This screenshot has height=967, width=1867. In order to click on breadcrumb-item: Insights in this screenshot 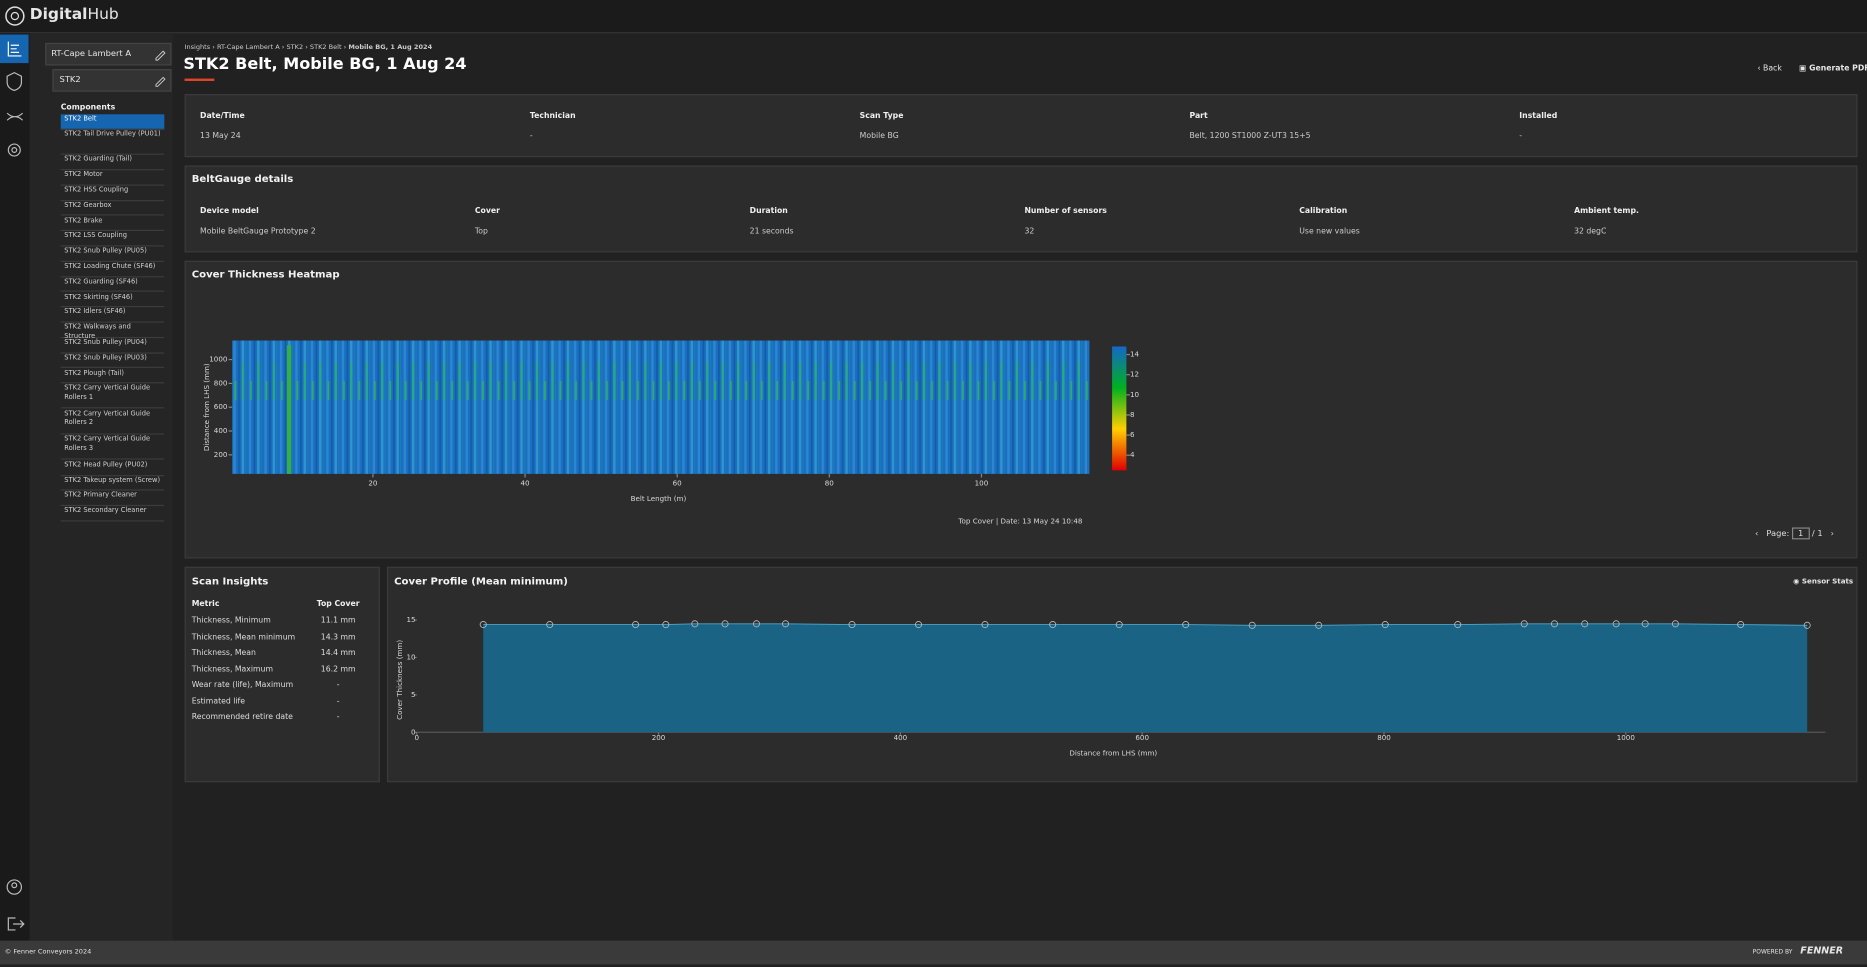, I will do `click(197, 48)`.